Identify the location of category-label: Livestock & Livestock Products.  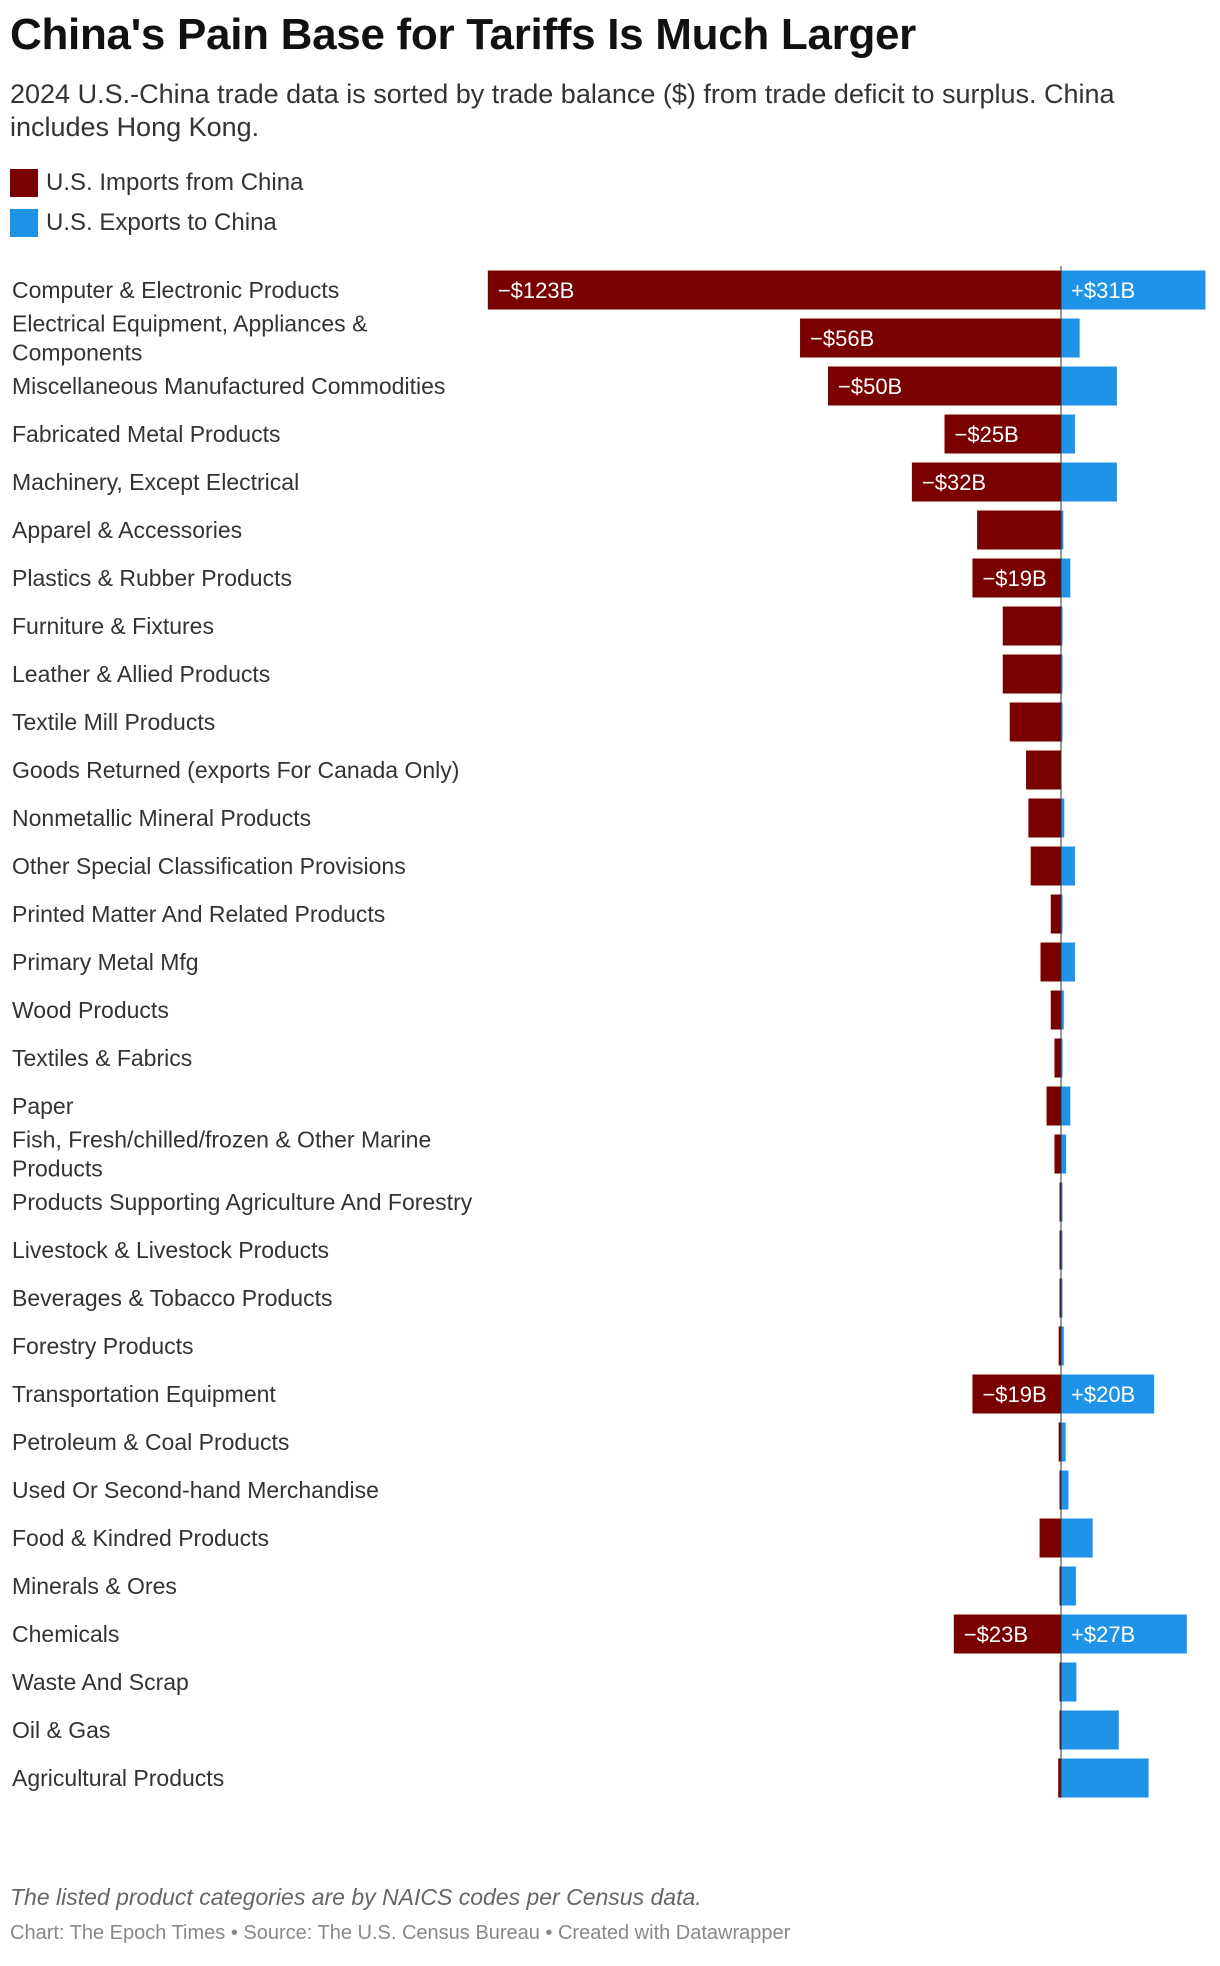
(170, 1250).